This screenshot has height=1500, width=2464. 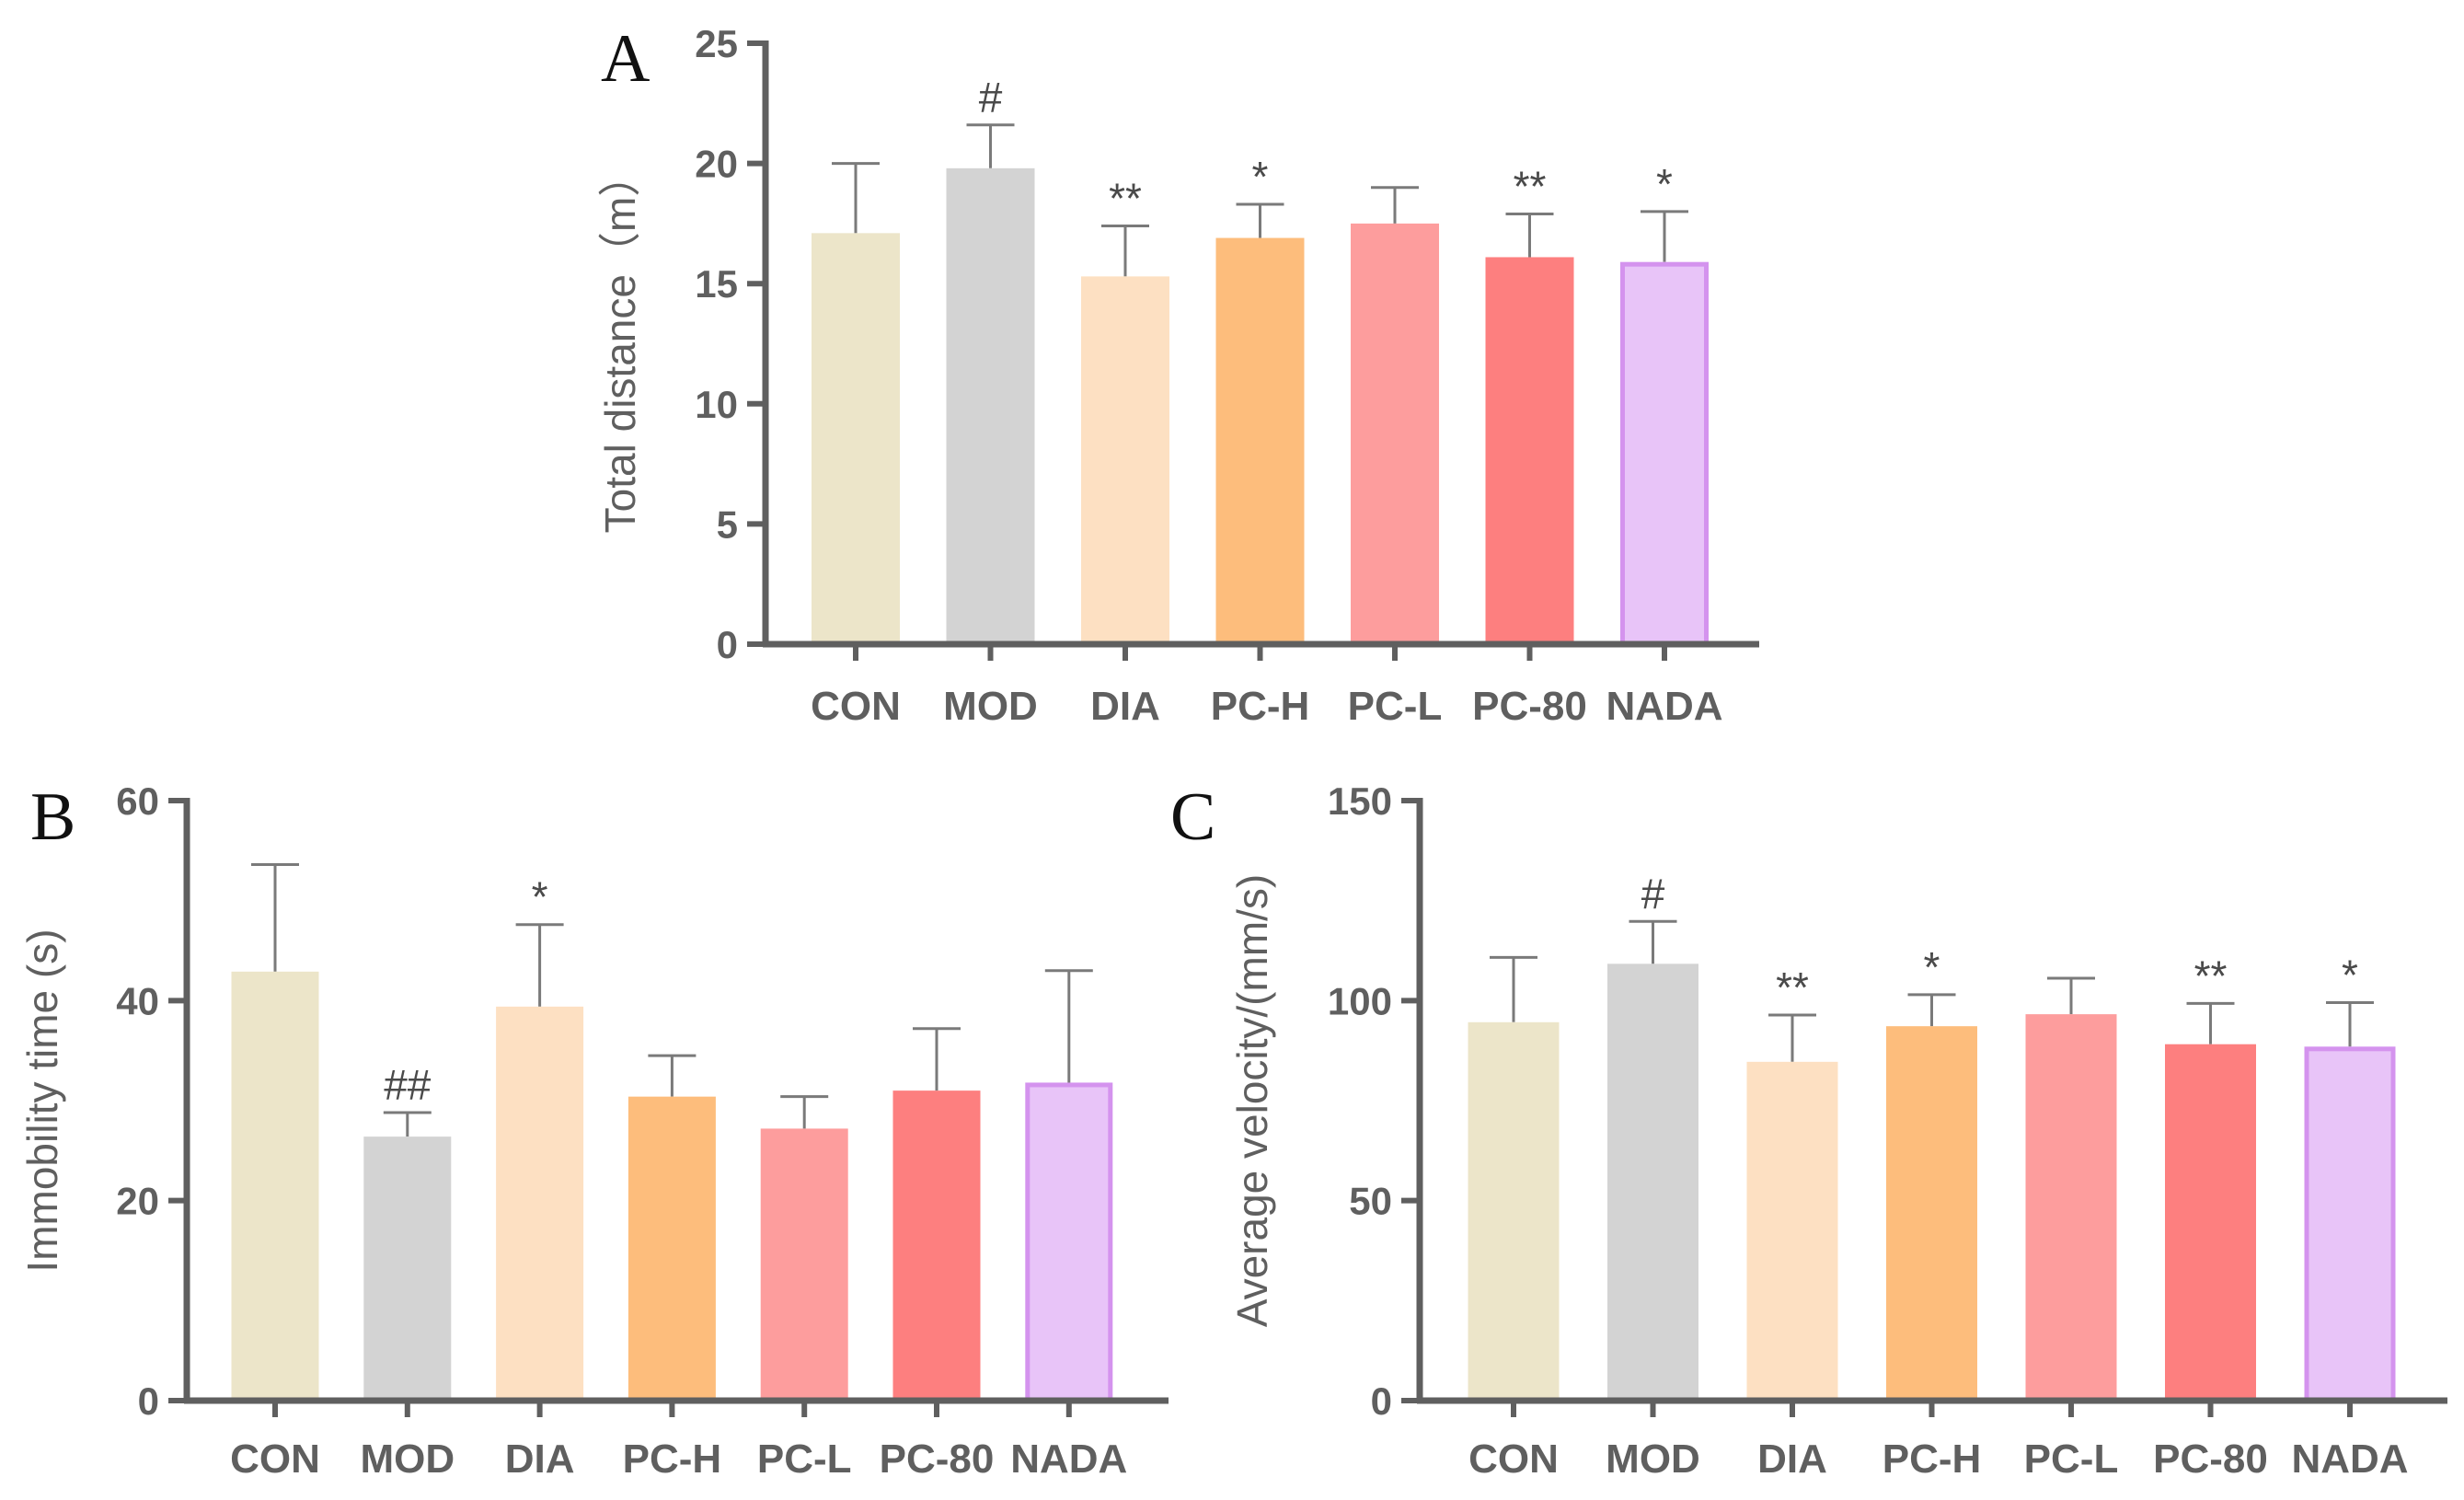 What do you see at coordinates (2210, 1459) in the screenshot?
I see `category-label-c-pc-80: PC-80` at bounding box center [2210, 1459].